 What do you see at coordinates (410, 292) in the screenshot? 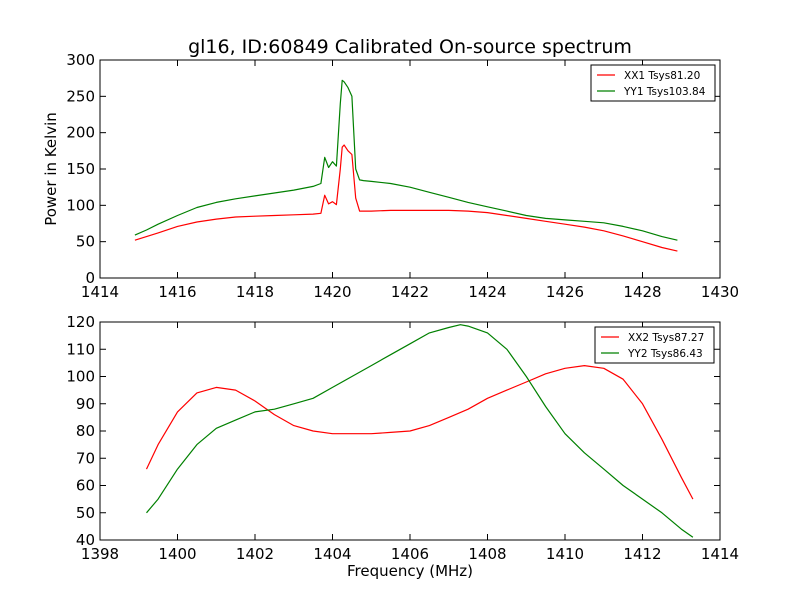
I see `top-x-tick-label: 1422` at bounding box center [410, 292].